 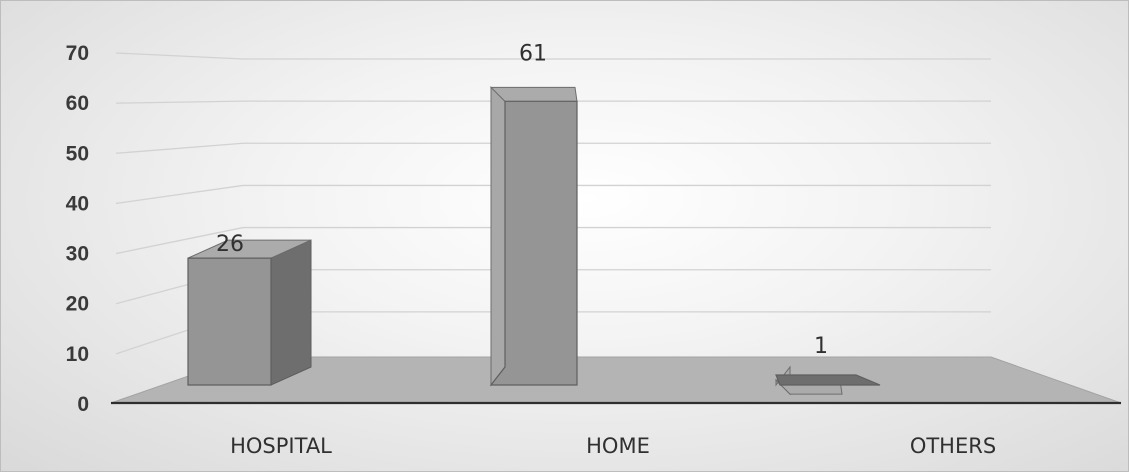 What do you see at coordinates (77, 203) in the screenshot?
I see `y-tick-label: 40` at bounding box center [77, 203].